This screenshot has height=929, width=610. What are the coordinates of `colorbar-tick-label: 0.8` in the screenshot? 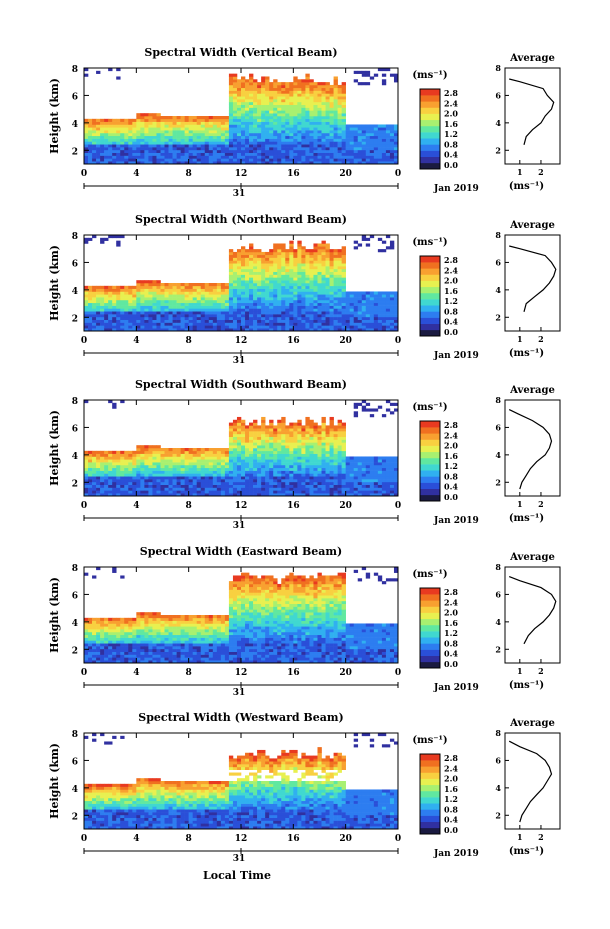 It's located at (451, 311).